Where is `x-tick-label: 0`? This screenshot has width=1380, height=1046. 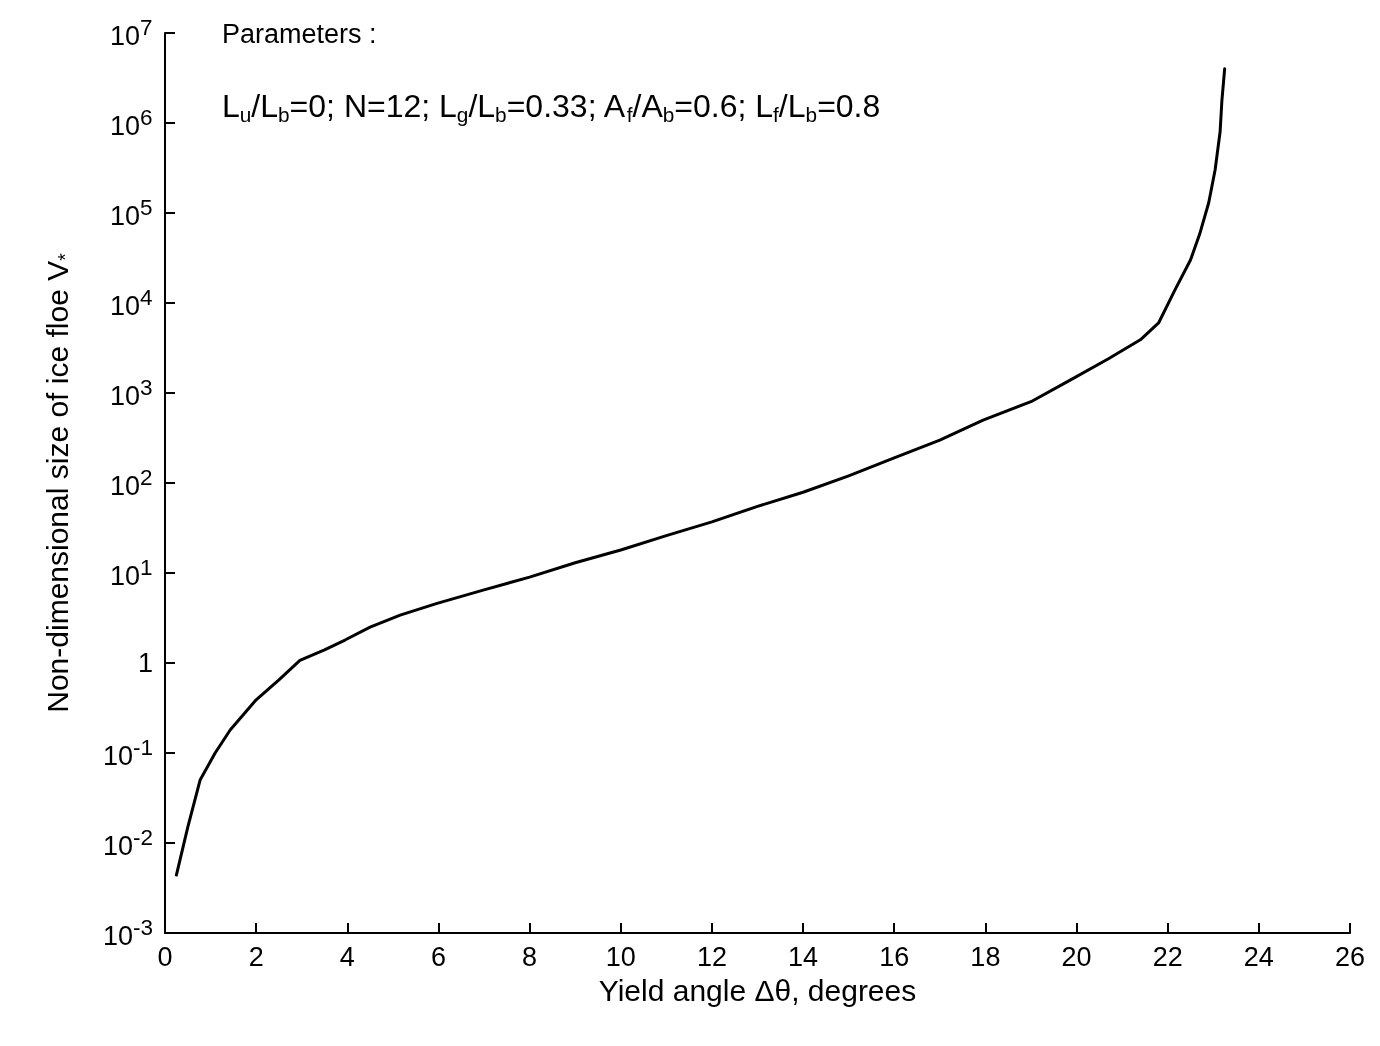 x-tick-label: 0 is located at coordinates (165, 956).